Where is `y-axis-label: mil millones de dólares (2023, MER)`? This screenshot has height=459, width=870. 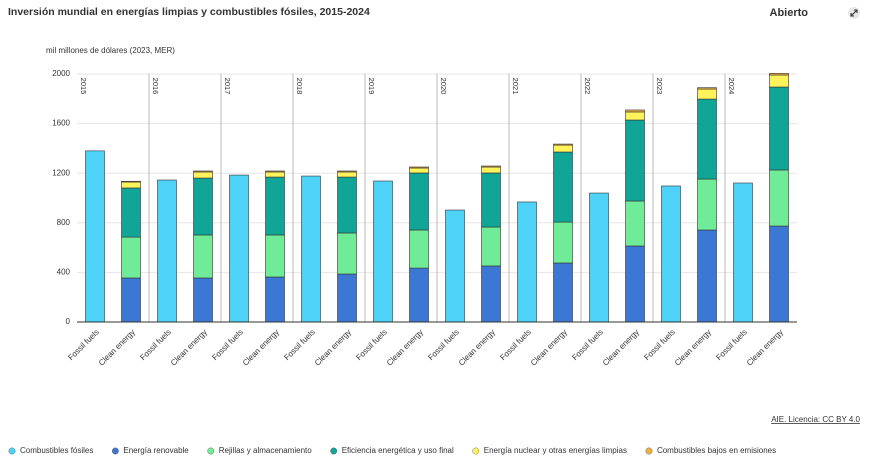 y-axis-label: mil millones de dólares (2023, MER) is located at coordinates (110, 50).